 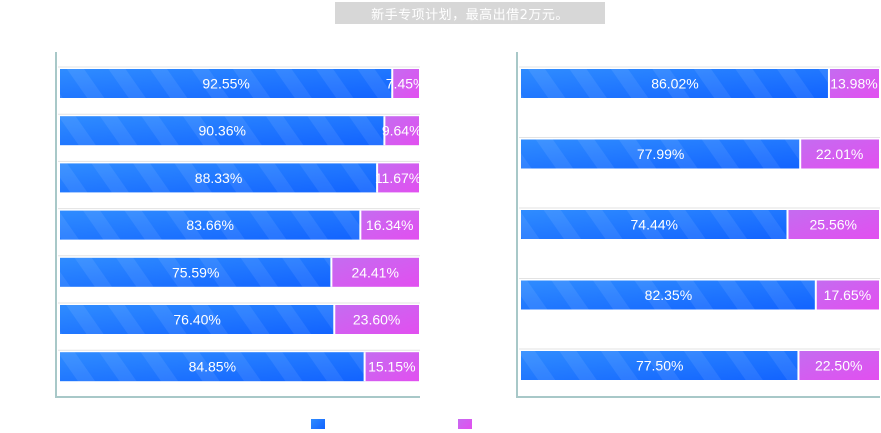 I want to click on left-label-series-a: 92.55%, so click(x=225, y=84).